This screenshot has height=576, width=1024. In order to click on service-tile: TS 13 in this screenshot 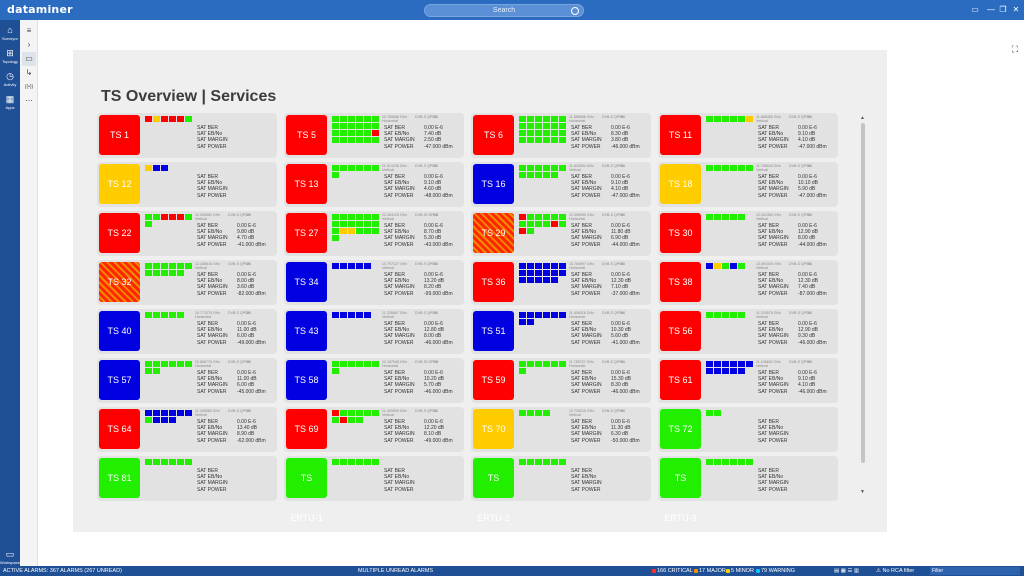, I will do `click(306, 184)`.